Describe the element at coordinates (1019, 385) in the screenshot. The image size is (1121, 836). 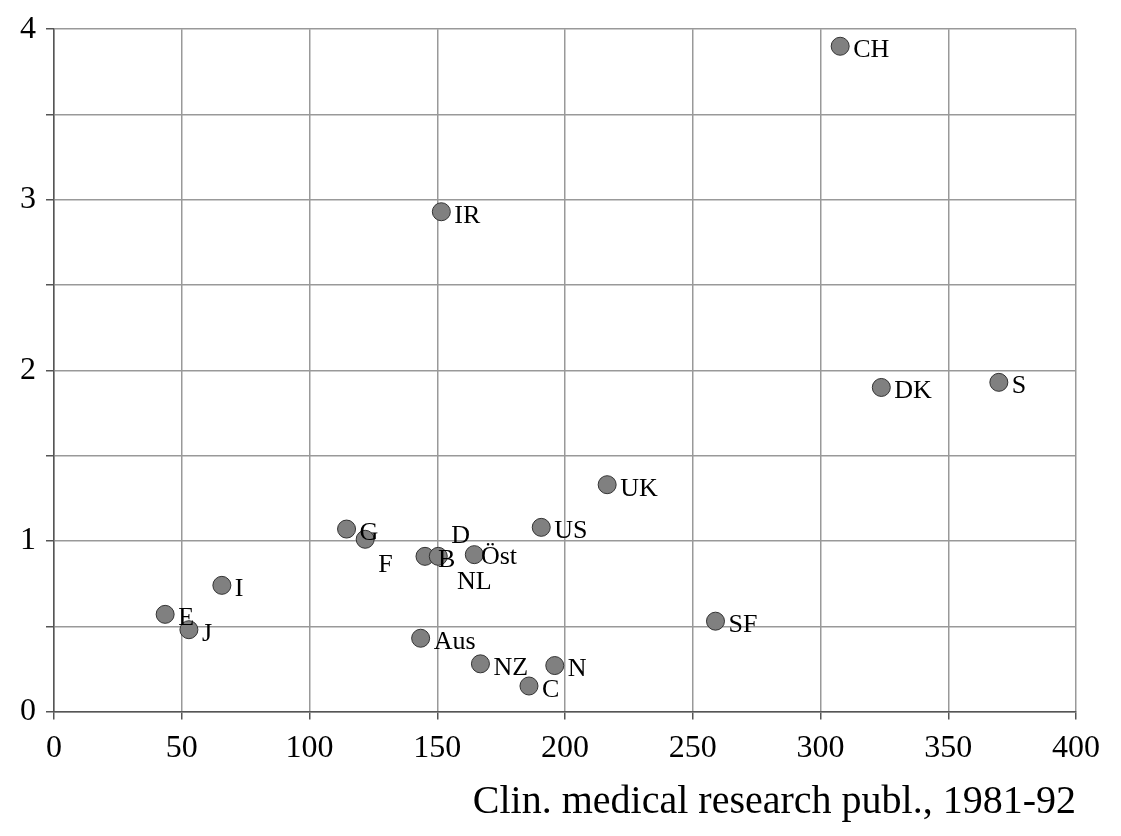
I see `annotation: S` at that location.